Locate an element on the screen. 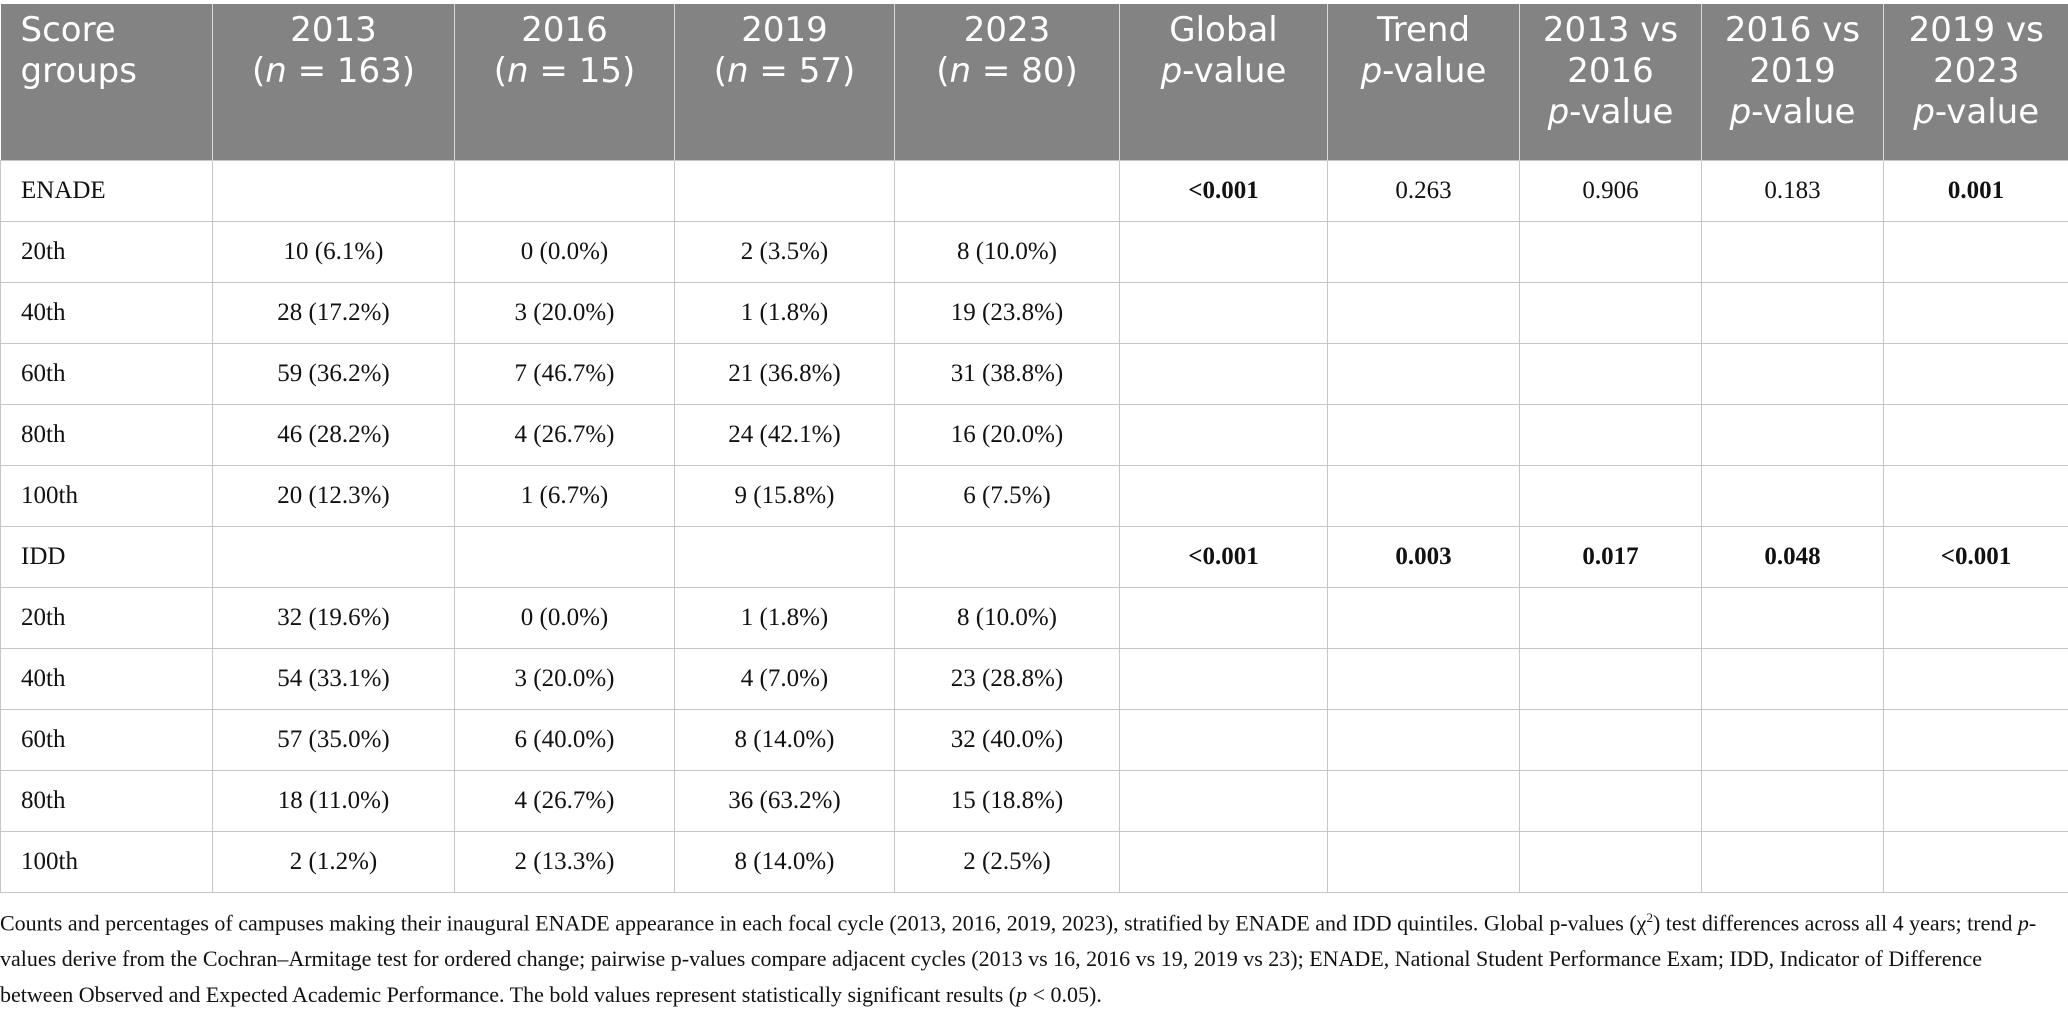 Image resolution: width=2068 pixels, height=1020 pixels. table-cell: 15 (18.8%) is located at coordinates (1007, 801).